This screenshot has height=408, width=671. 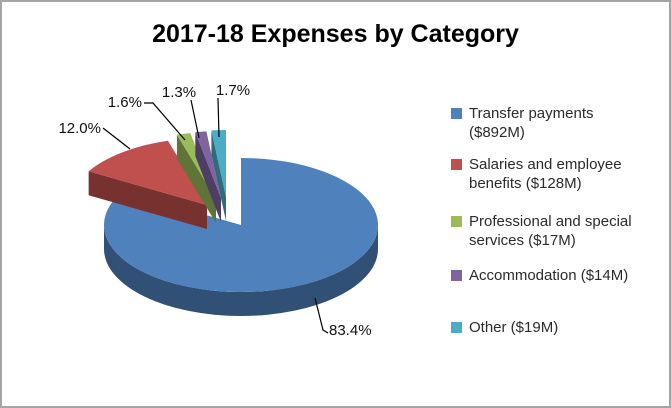 I want to click on leader-line-other, so click(x=218, y=117).